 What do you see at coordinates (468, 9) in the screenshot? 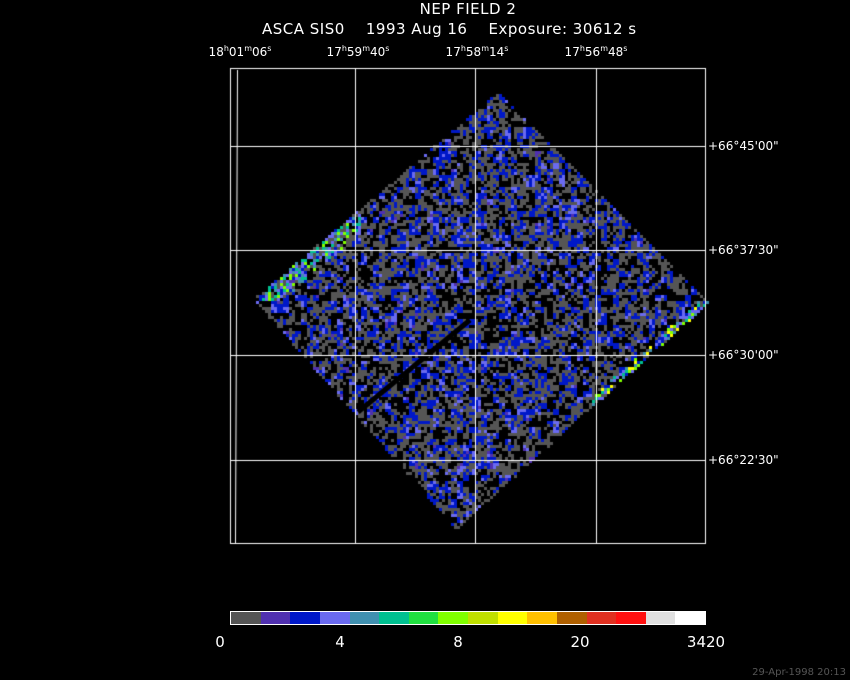
I see `plot-title: NEP FIELD 2` at bounding box center [468, 9].